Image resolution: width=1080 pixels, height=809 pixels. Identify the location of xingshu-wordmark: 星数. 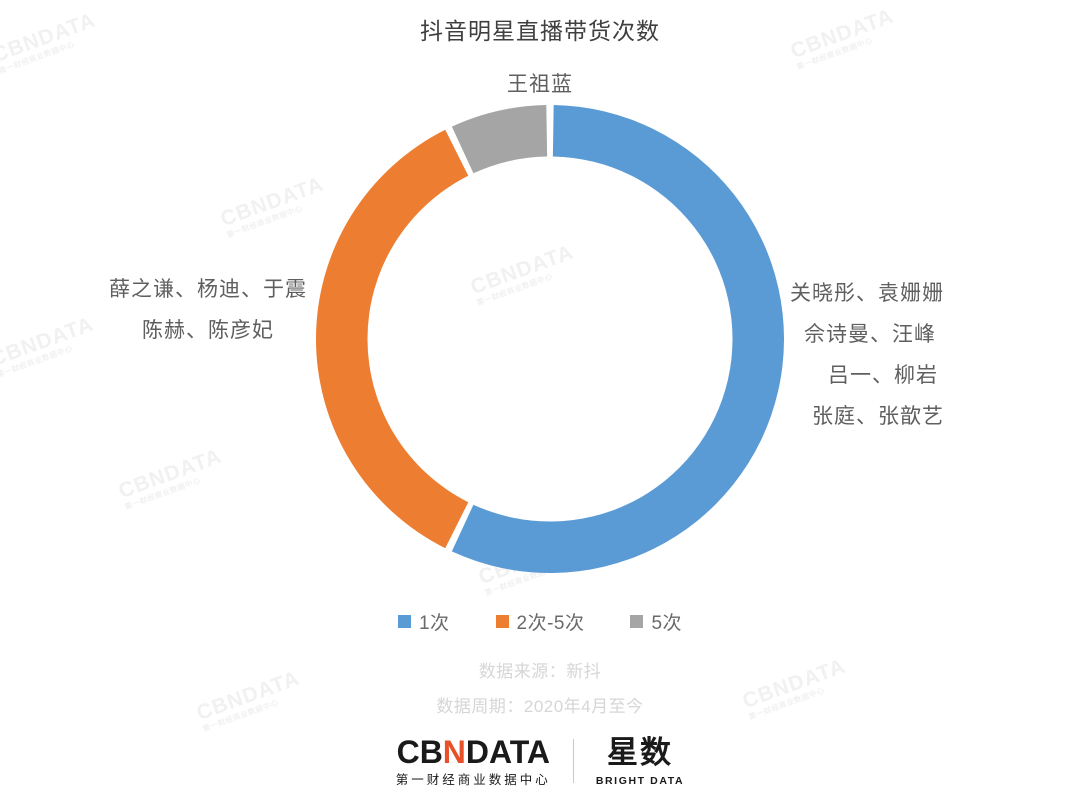
(640, 752).